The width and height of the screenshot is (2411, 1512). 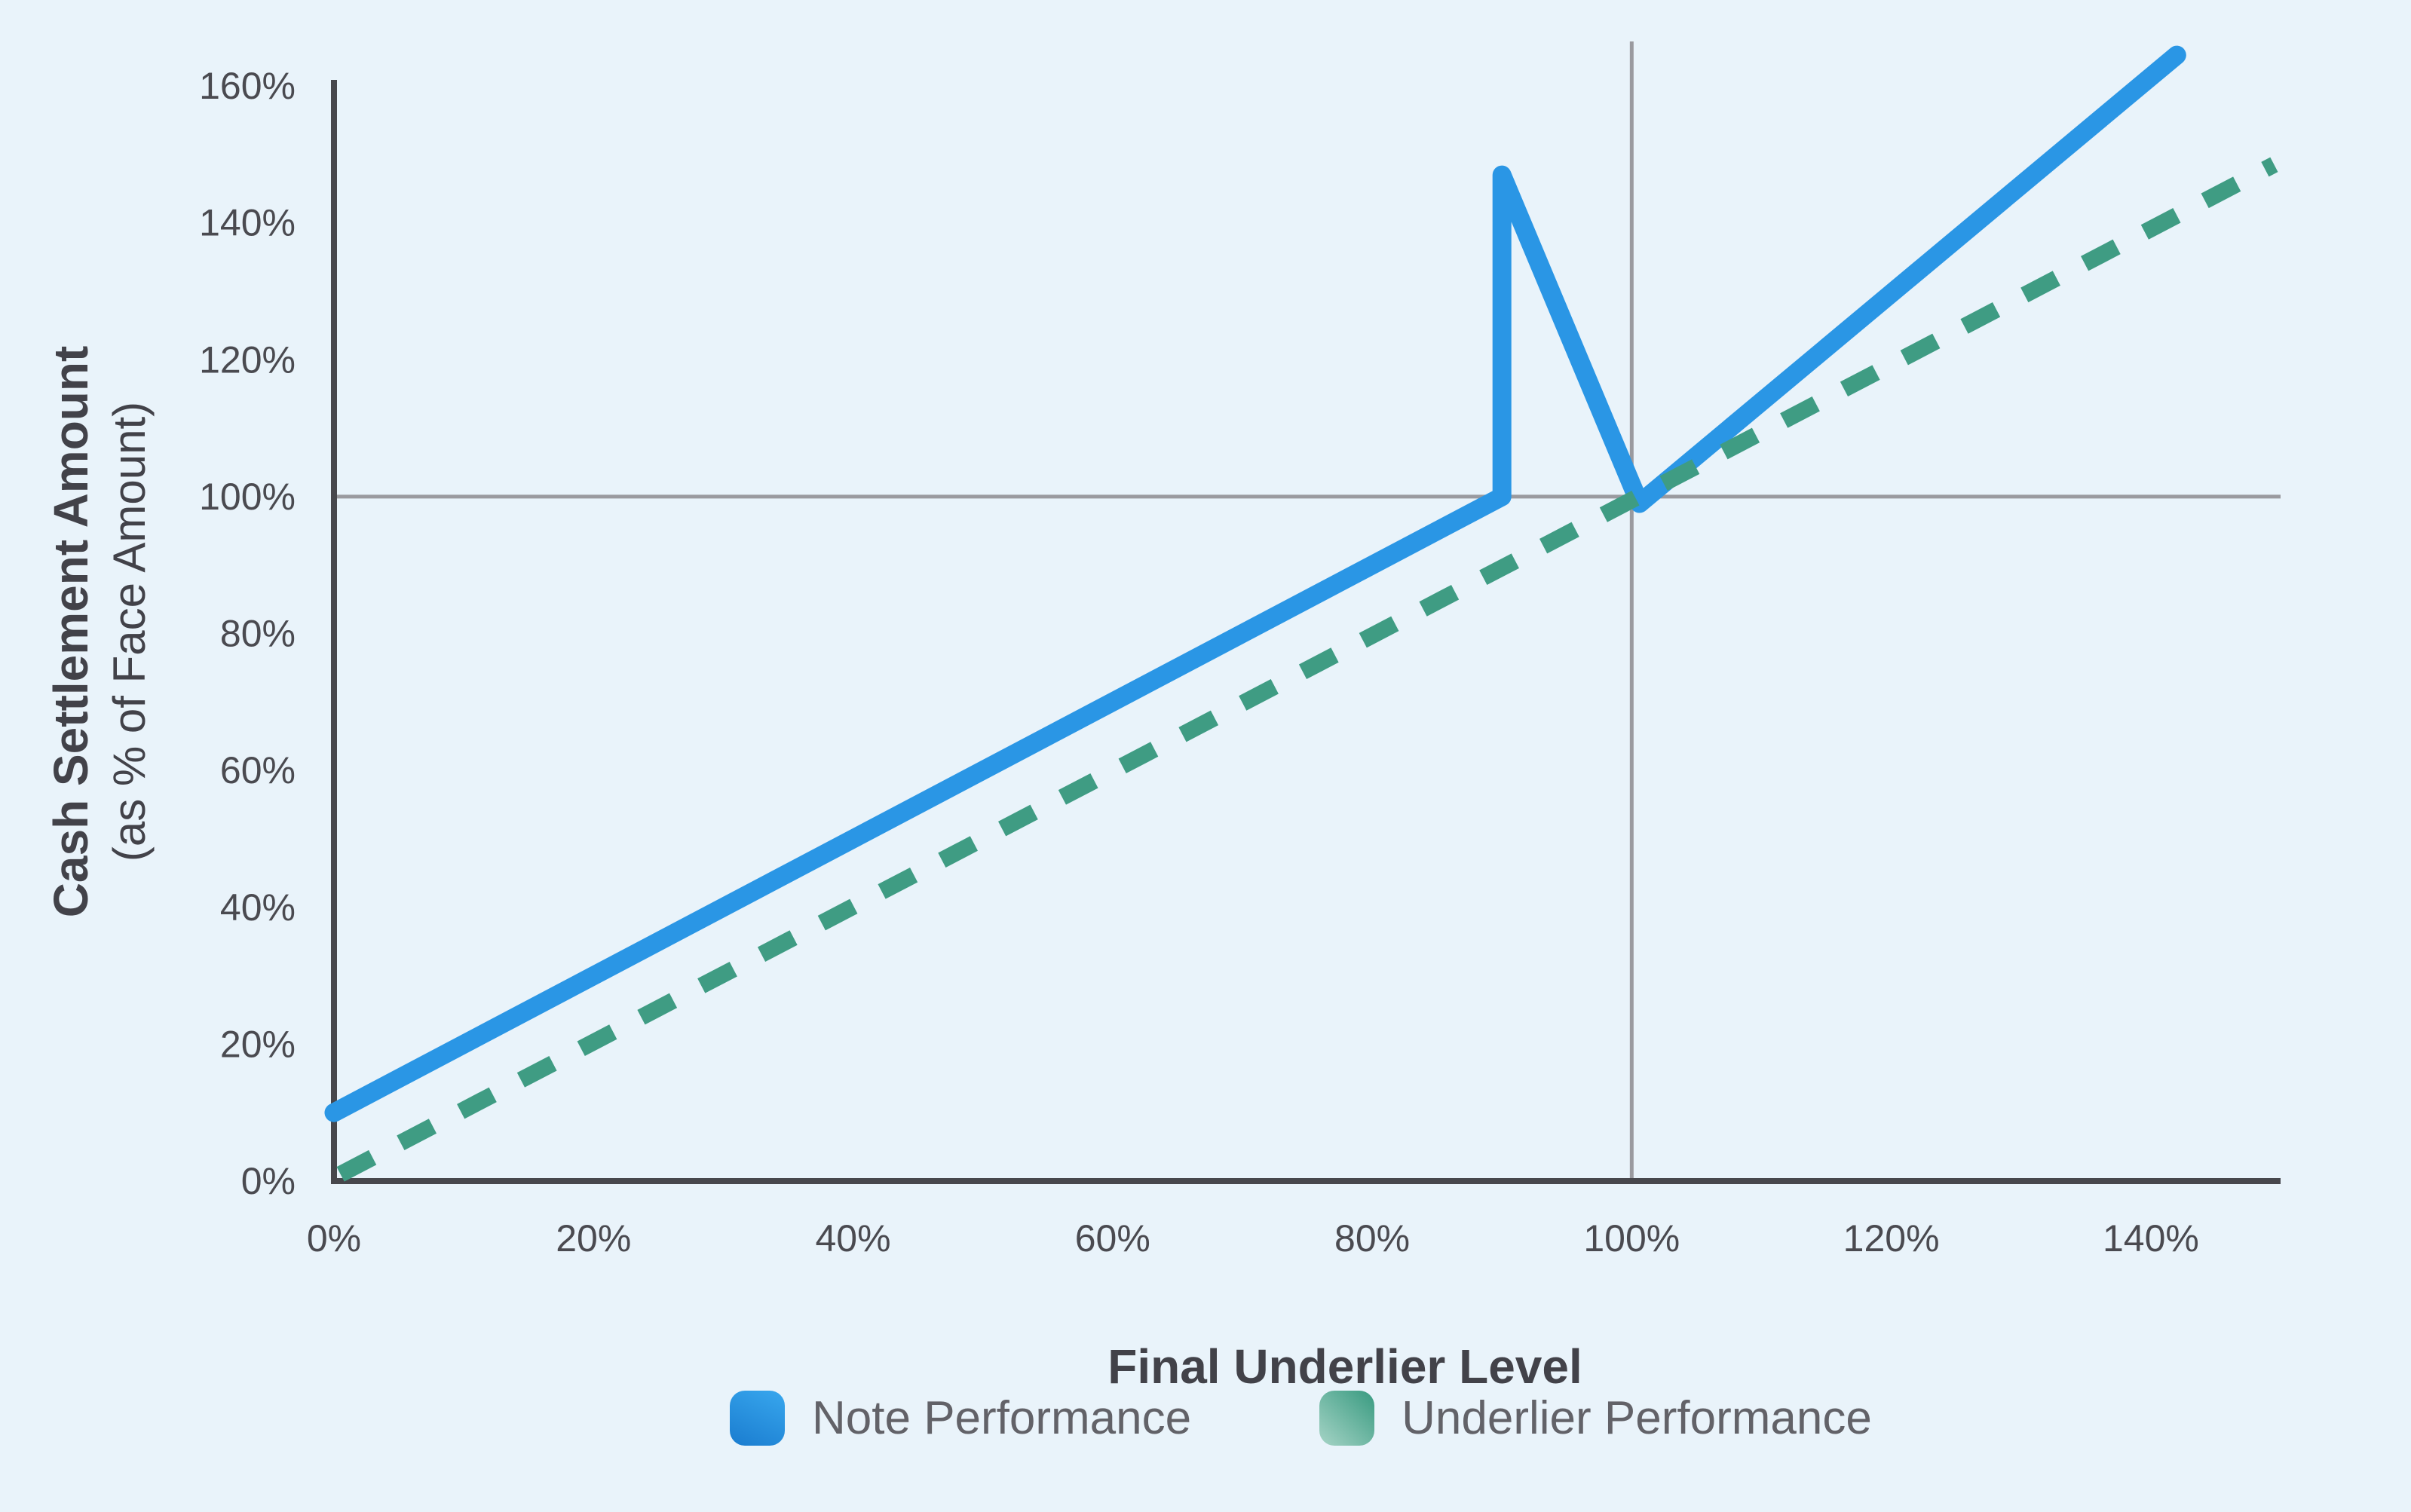 I want to click on y-tick-label: 40%, so click(x=258, y=908).